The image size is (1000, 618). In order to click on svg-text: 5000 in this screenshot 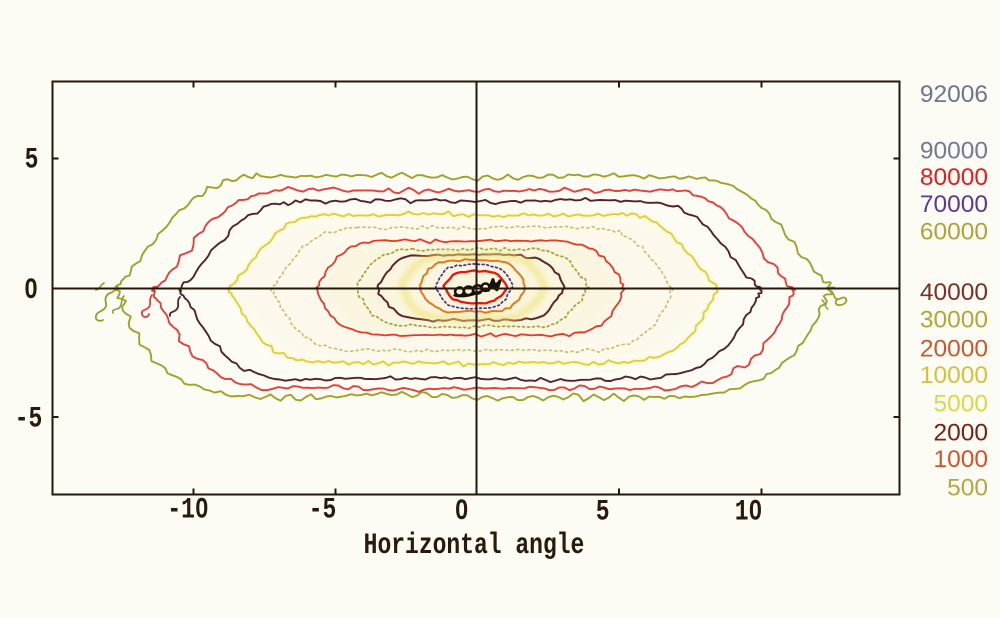, I will do `click(960, 403)`.